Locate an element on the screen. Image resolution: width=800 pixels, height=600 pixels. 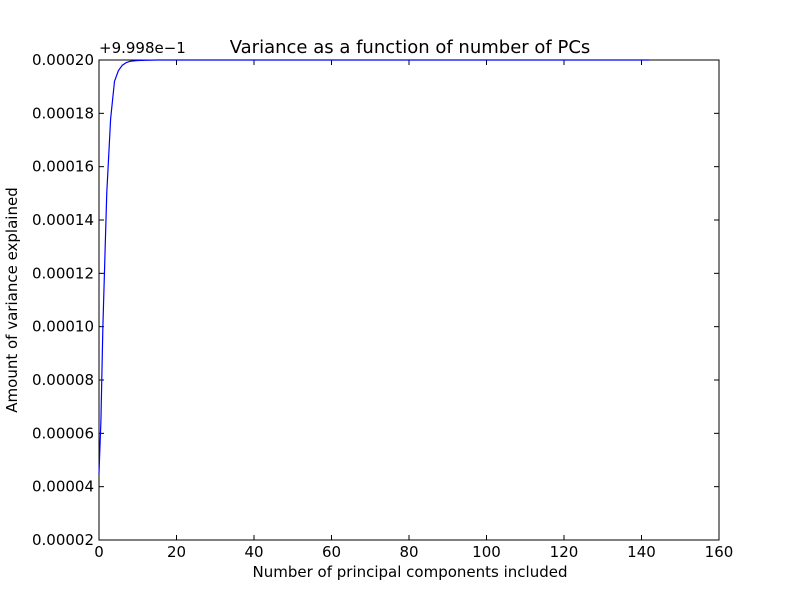
x-tick-label: 140 is located at coordinates (641, 552).